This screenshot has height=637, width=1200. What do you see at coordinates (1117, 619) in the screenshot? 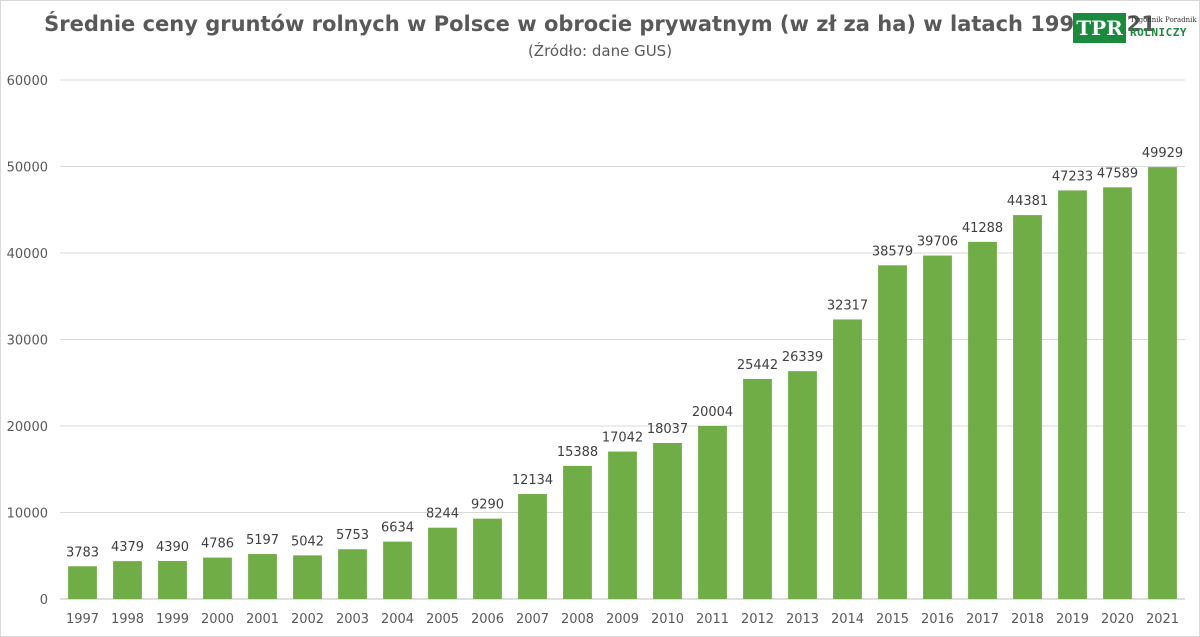
I see `x-tick-label-2020: 2020` at bounding box center [1117, 619].